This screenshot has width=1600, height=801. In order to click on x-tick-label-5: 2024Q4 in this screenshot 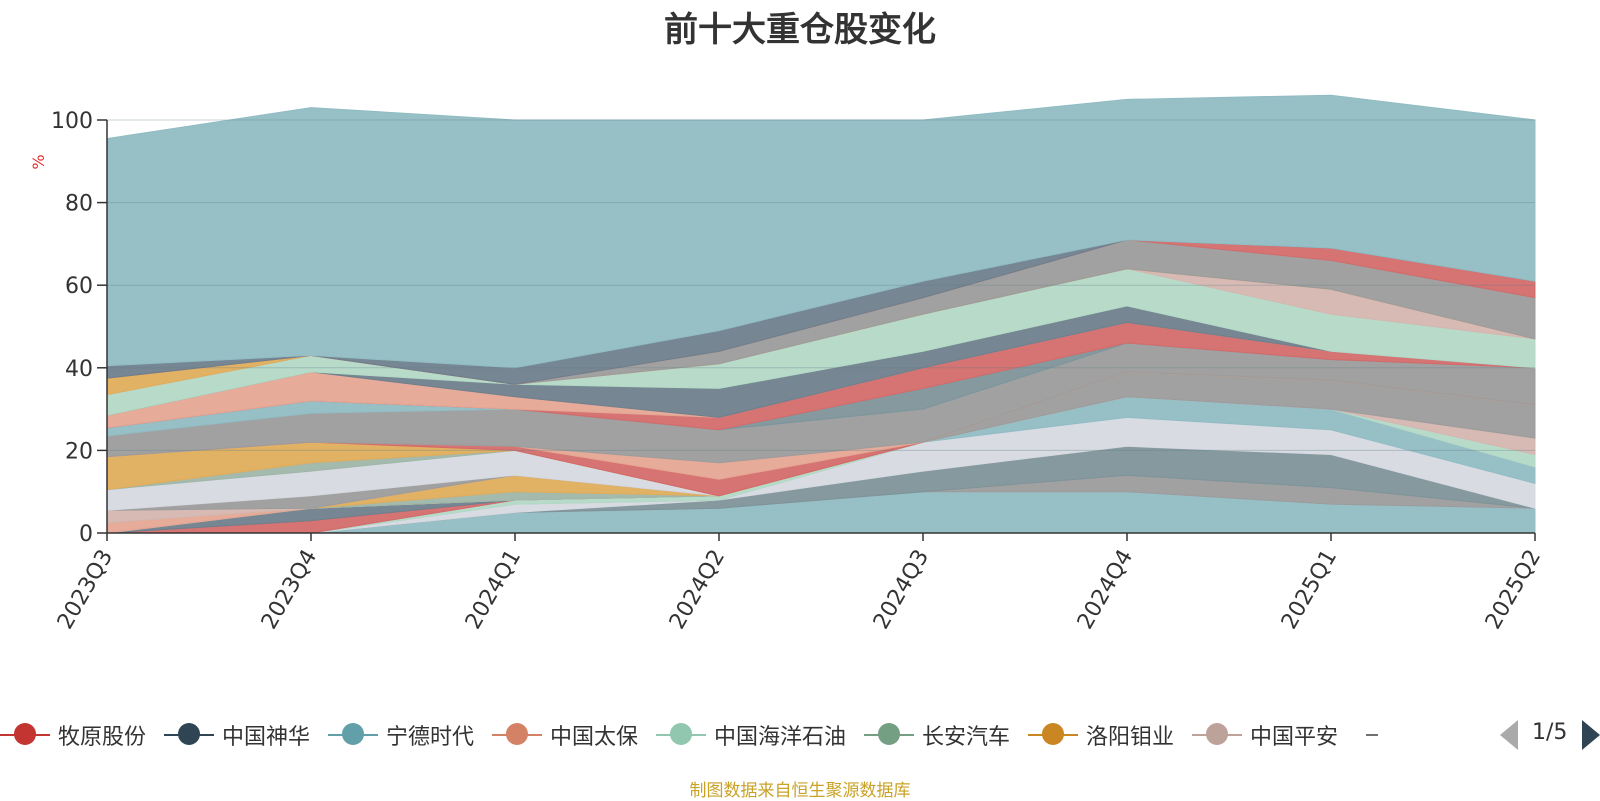, I will do `click(1105, 590)`.